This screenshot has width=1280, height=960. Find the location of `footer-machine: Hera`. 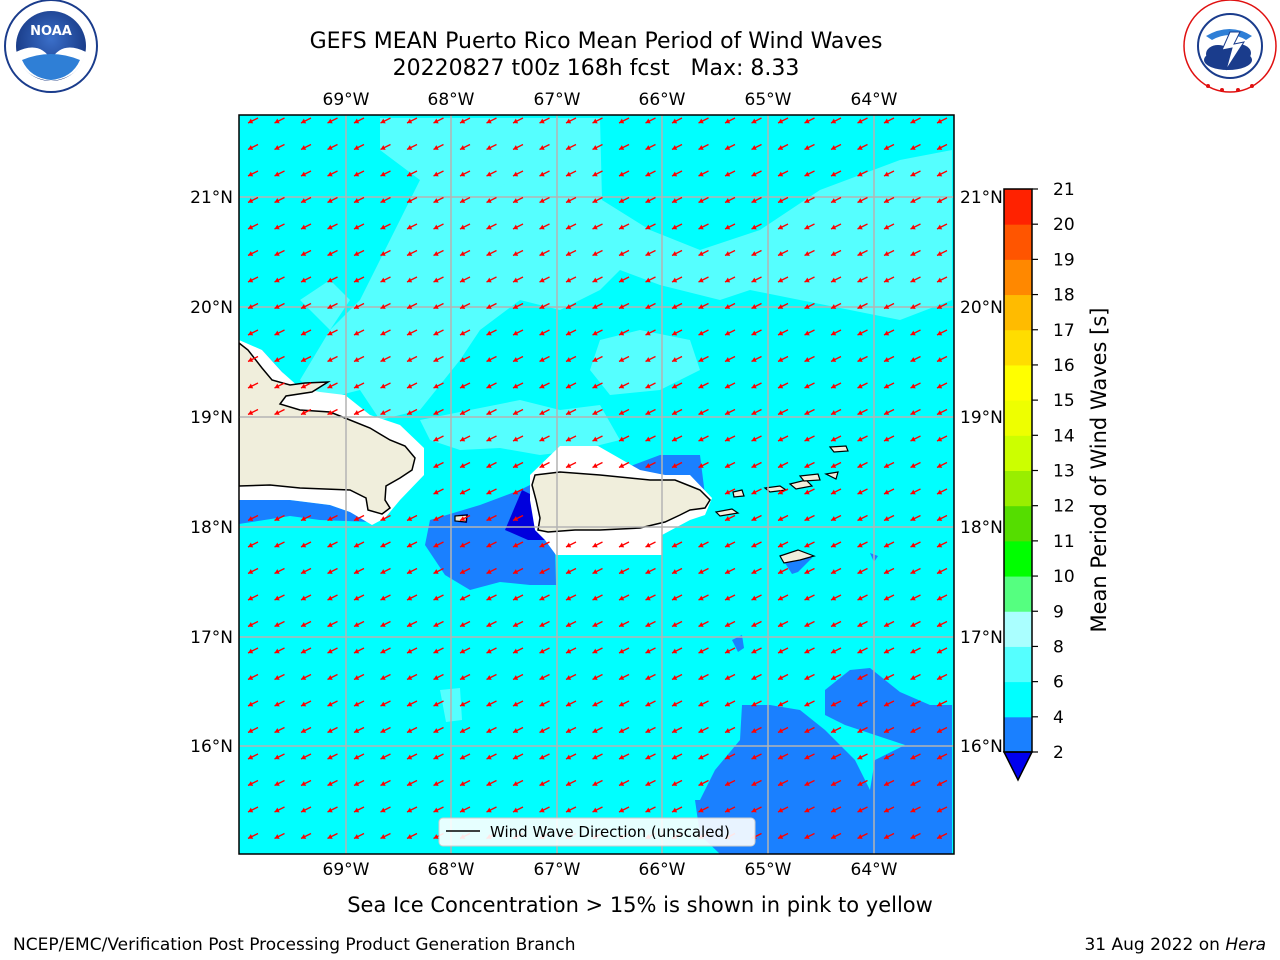

footer-machine: Hera is located at coordinates (1245, 945).